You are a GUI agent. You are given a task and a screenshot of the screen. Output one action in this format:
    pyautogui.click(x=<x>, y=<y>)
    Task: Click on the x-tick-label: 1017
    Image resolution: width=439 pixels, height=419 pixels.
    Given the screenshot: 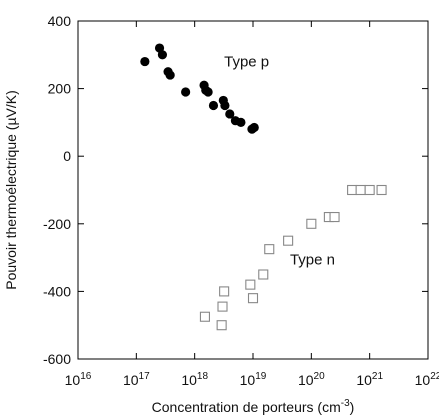 What is the action you would take?
    pyautogui.click(x=136, y=379)
    